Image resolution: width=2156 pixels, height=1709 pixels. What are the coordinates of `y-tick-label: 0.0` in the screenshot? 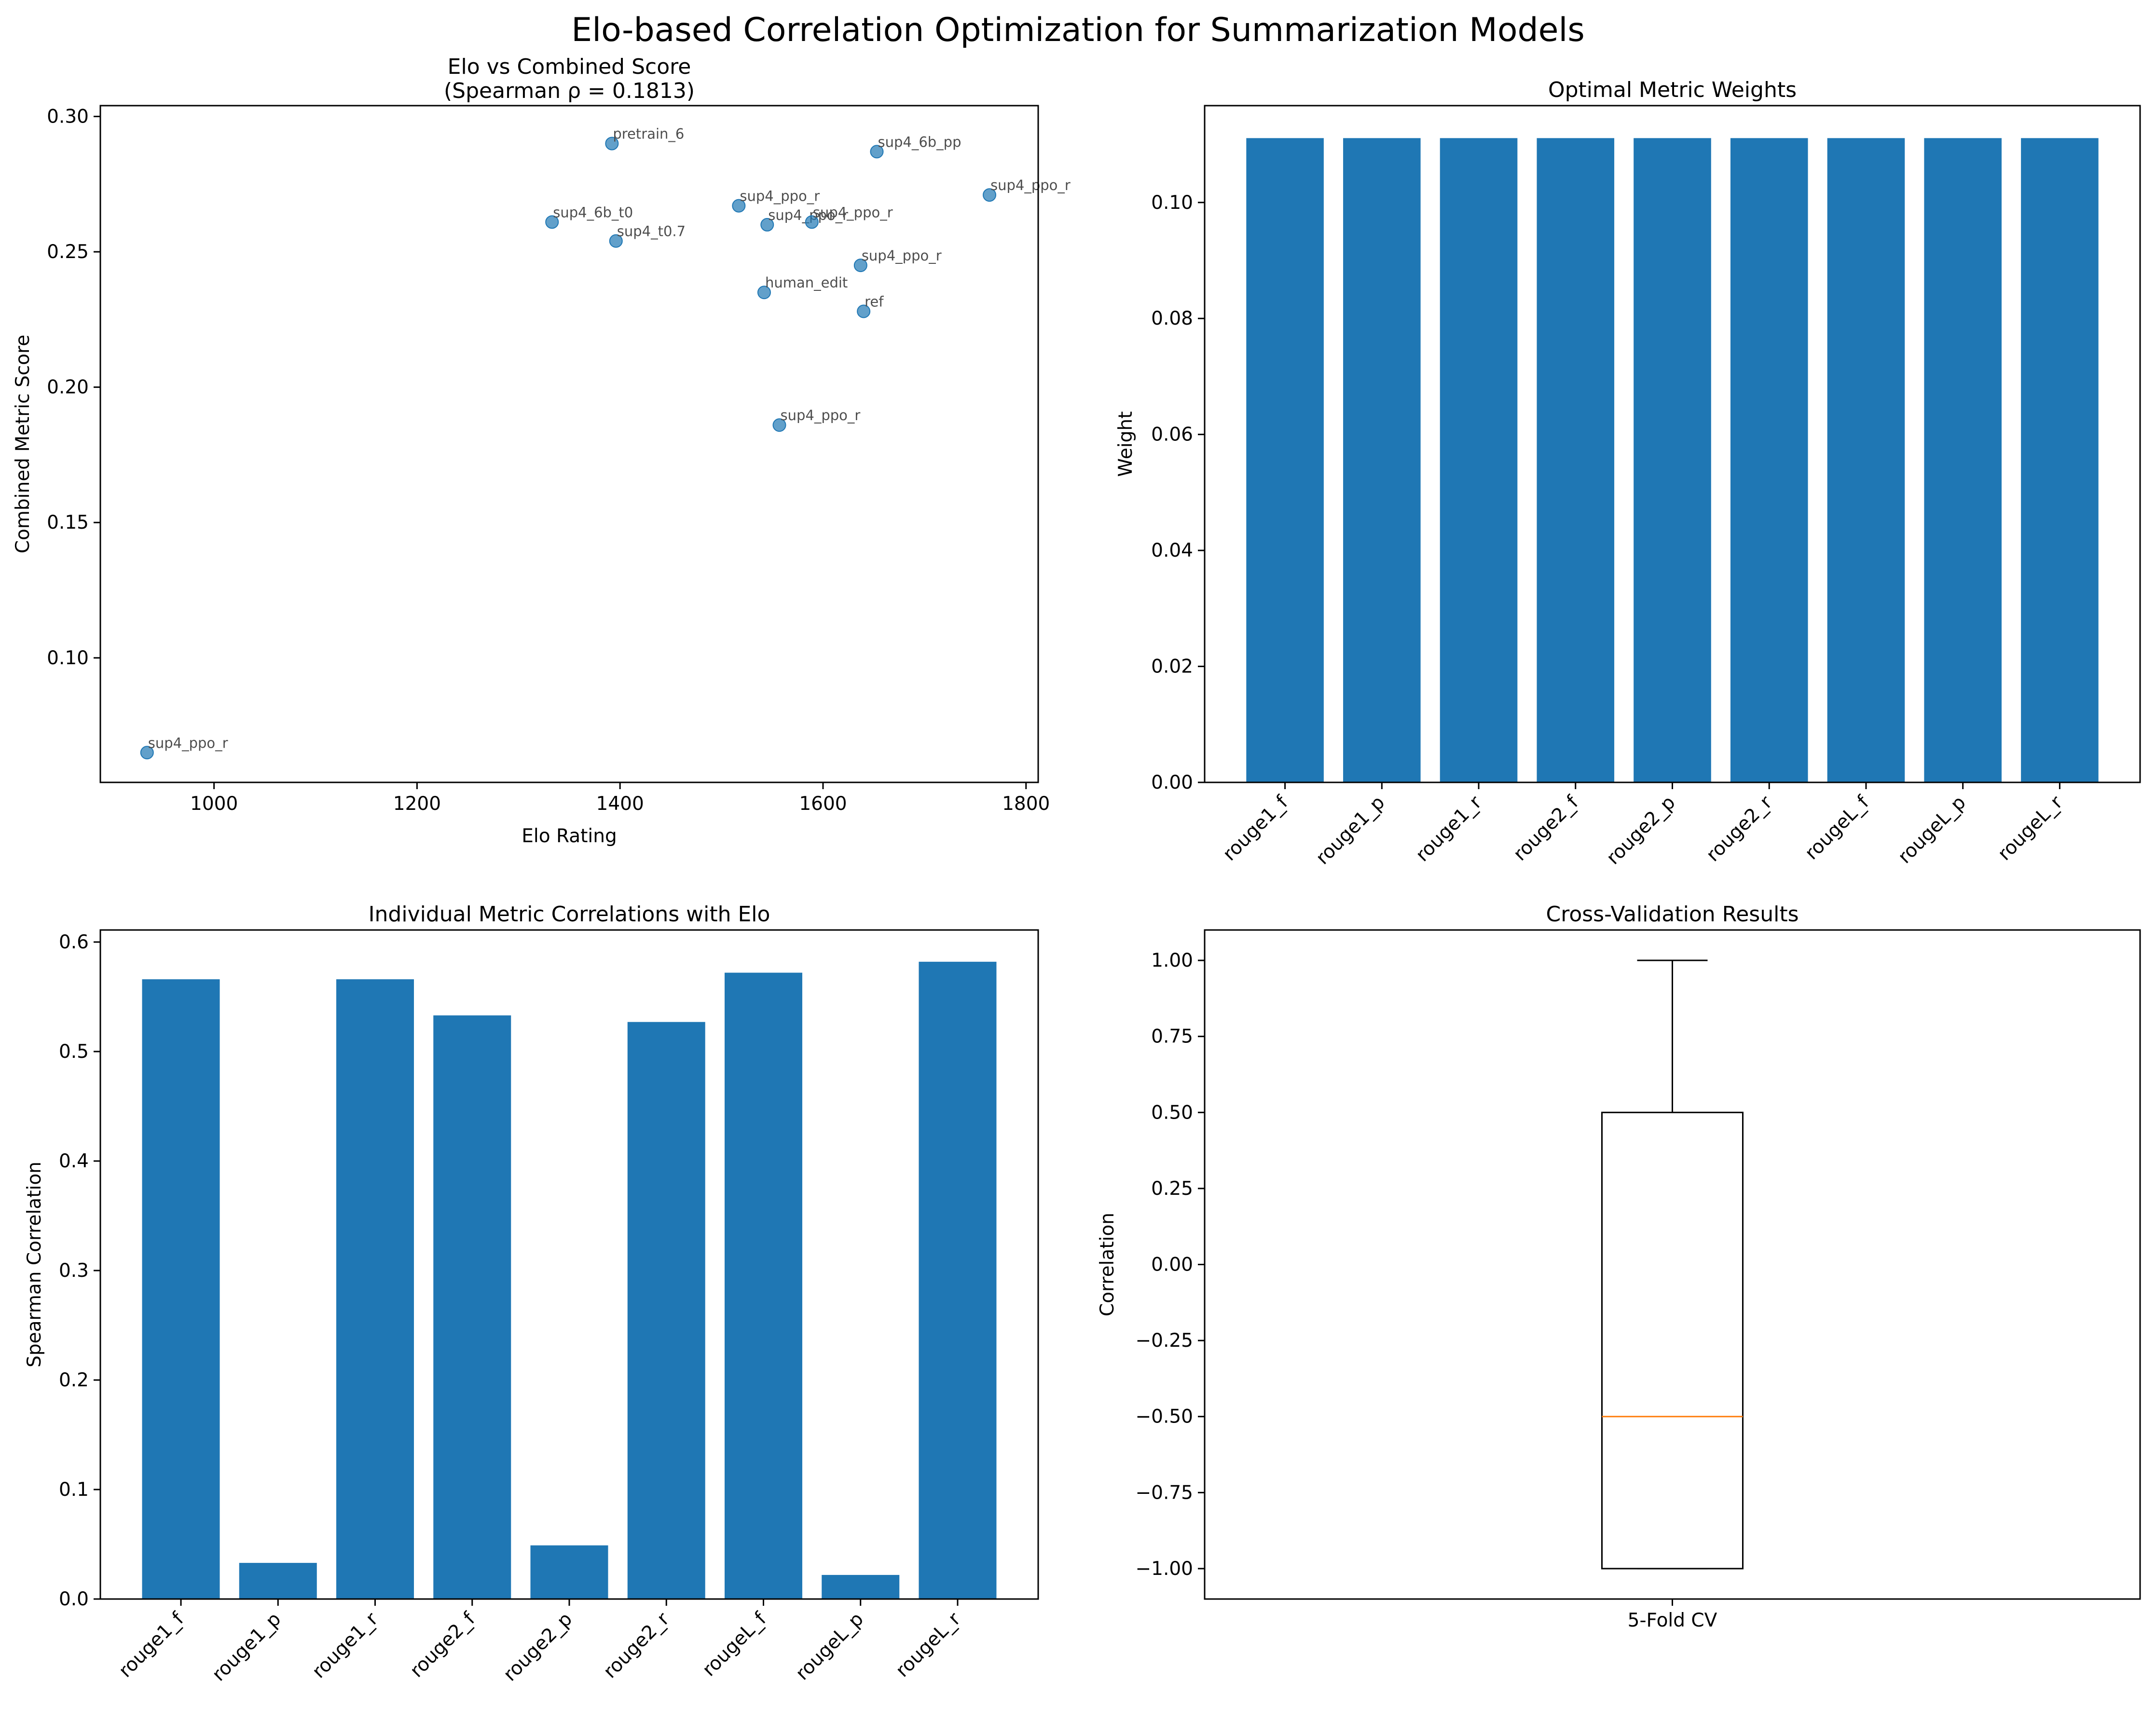 It's located at (74, 1599).